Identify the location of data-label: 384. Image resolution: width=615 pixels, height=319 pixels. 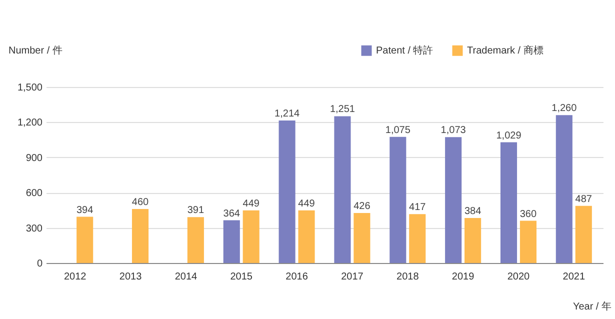
(473, 211).